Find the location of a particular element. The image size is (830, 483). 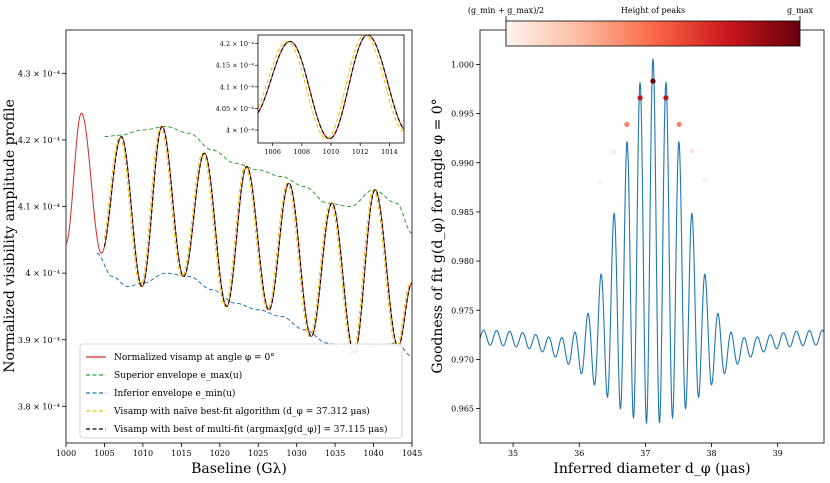

legend-box is located at coordinates (241, 391).